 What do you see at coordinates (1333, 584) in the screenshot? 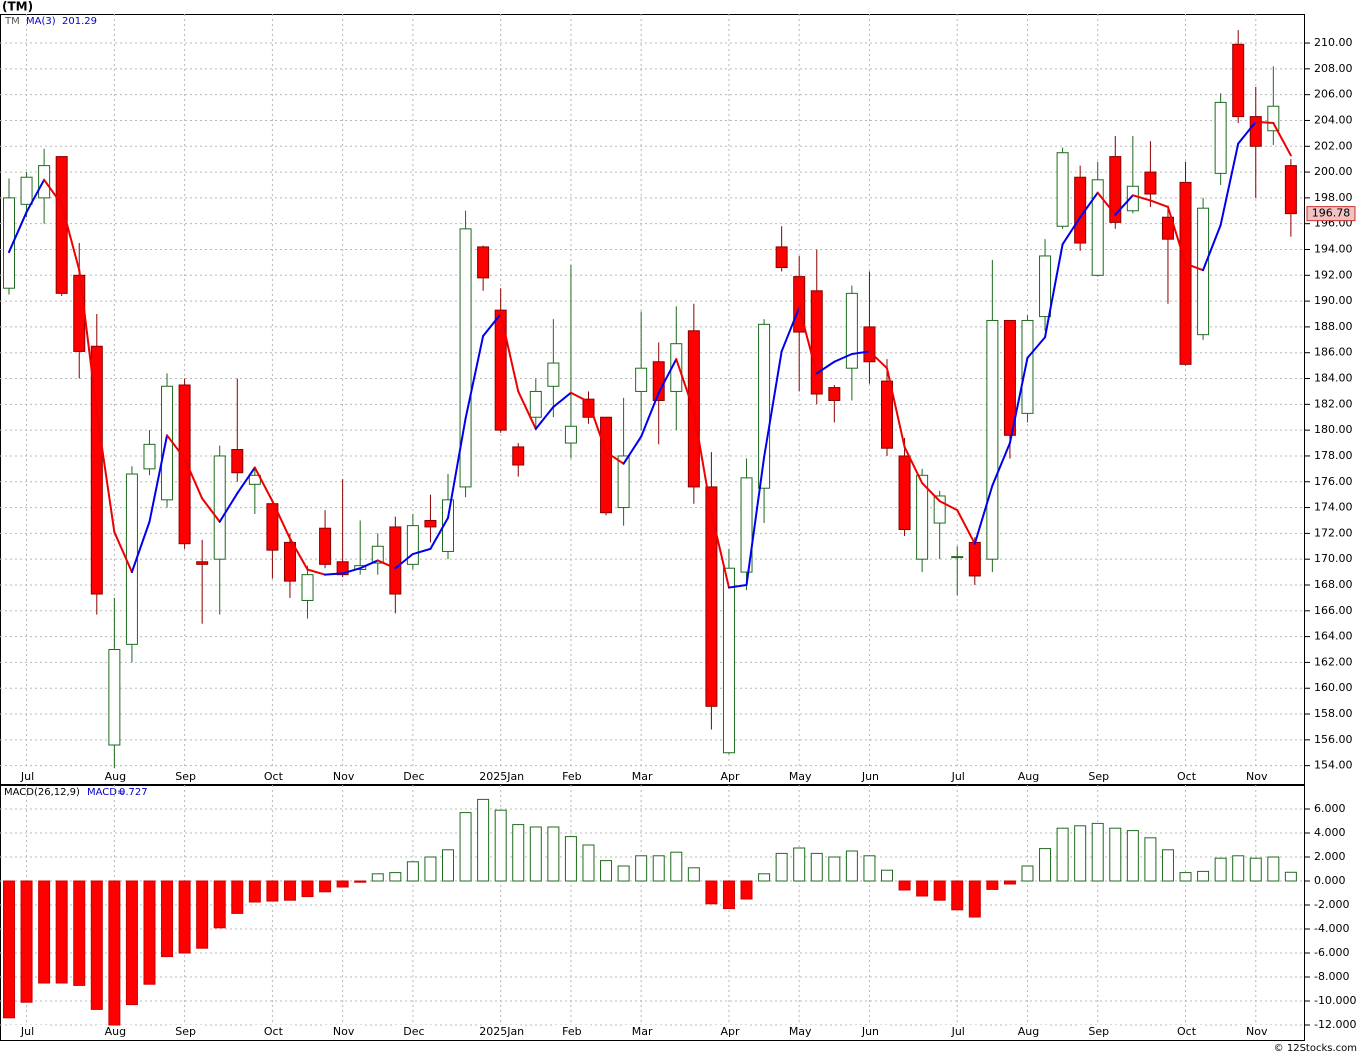
I see `y-tick-label: 168.00` at bounding box center [1333, 584].